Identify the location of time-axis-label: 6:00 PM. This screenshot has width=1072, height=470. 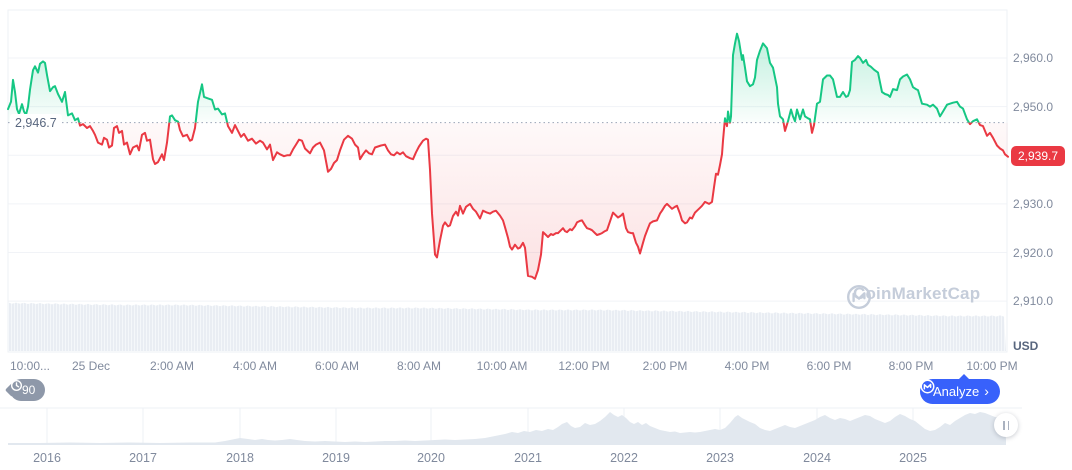
(829, 366).